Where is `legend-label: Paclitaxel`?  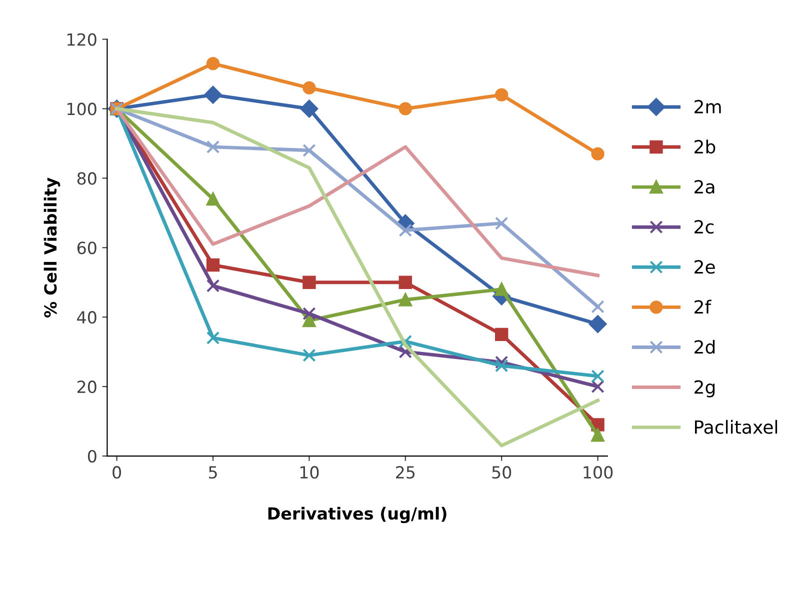
legend-label: Paclitaxel is located at coordinates (736, 427).